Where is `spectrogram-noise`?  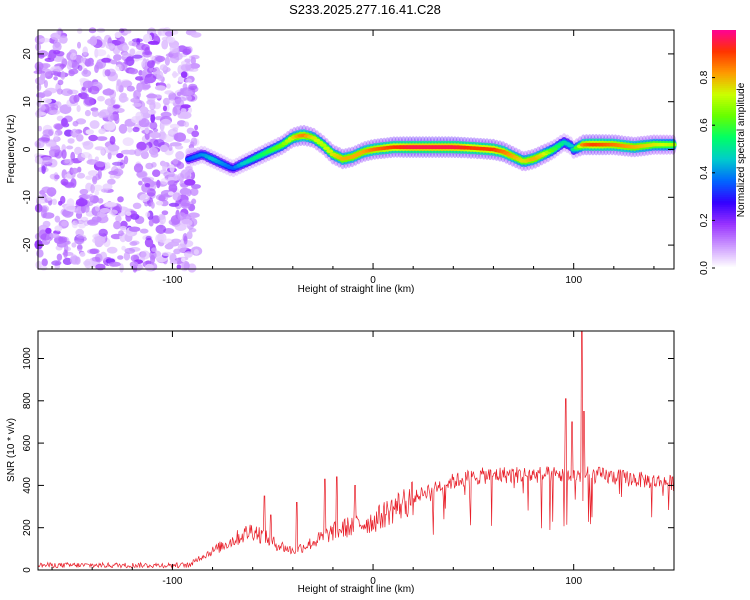
spectrogram-noise is located at coordinates (118, 150).